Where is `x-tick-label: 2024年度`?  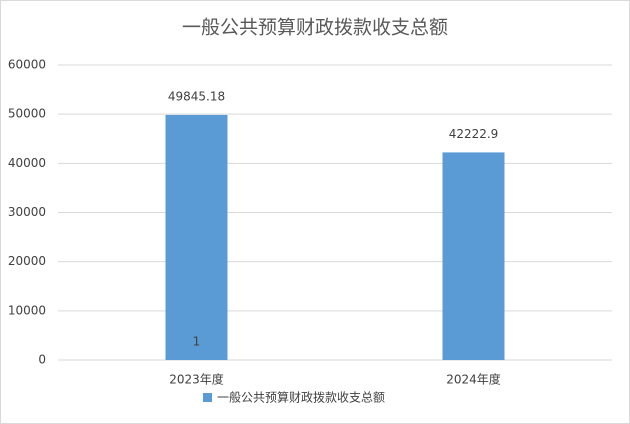
x-tick-label: 2024年度 is located at coordinates (473, 379).